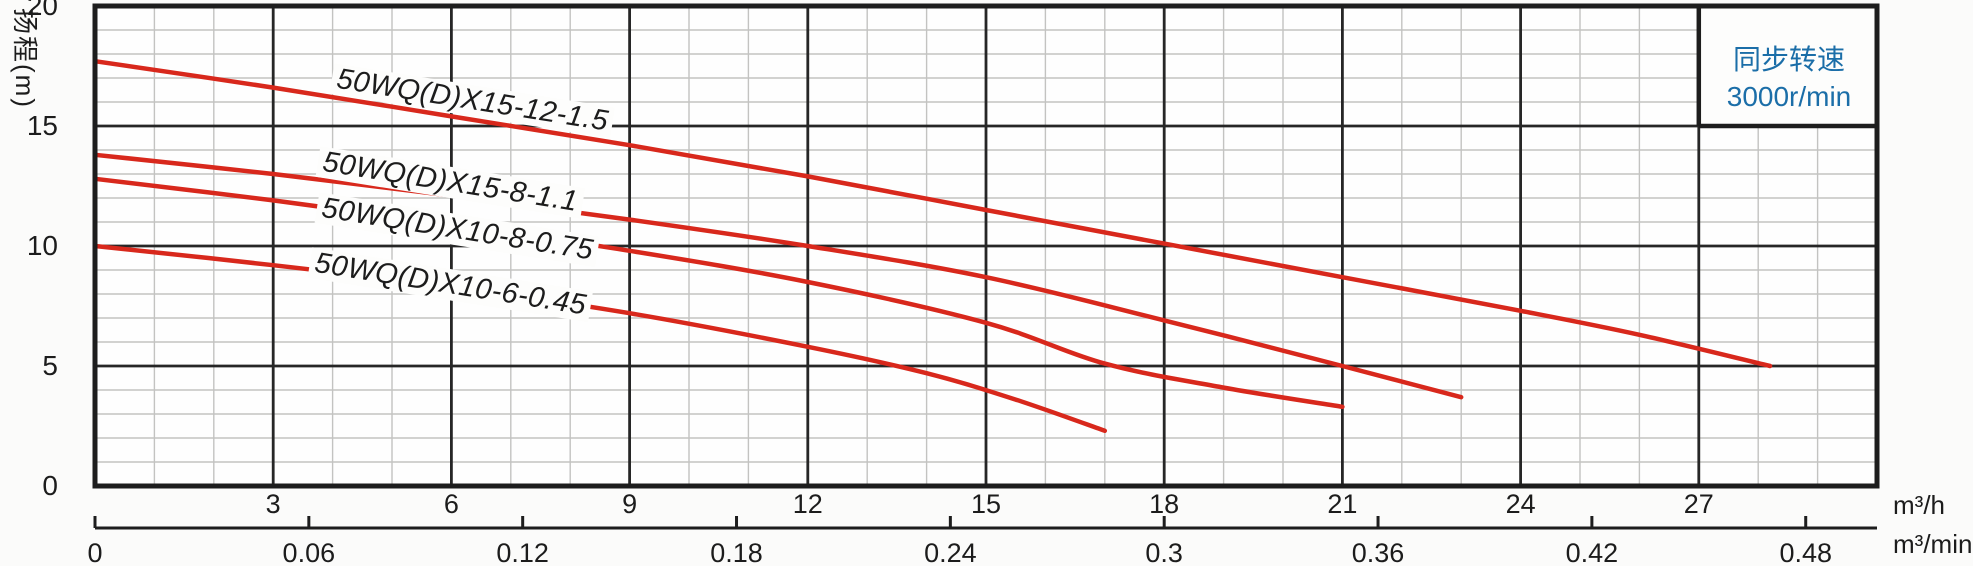 The height and width of the screenshot is (566, 1973). I want to click on x-m3min-tick-label: 0.3, so click(1164, 552).